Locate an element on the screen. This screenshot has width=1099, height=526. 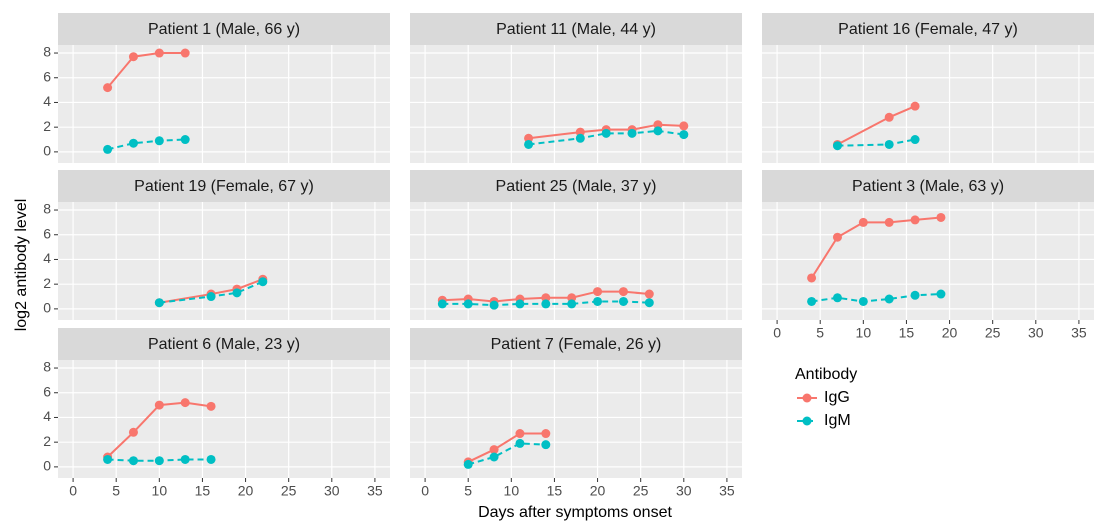
panel-title: Patient 3 (Male, 63 y) is located at coordinates (928, 186).